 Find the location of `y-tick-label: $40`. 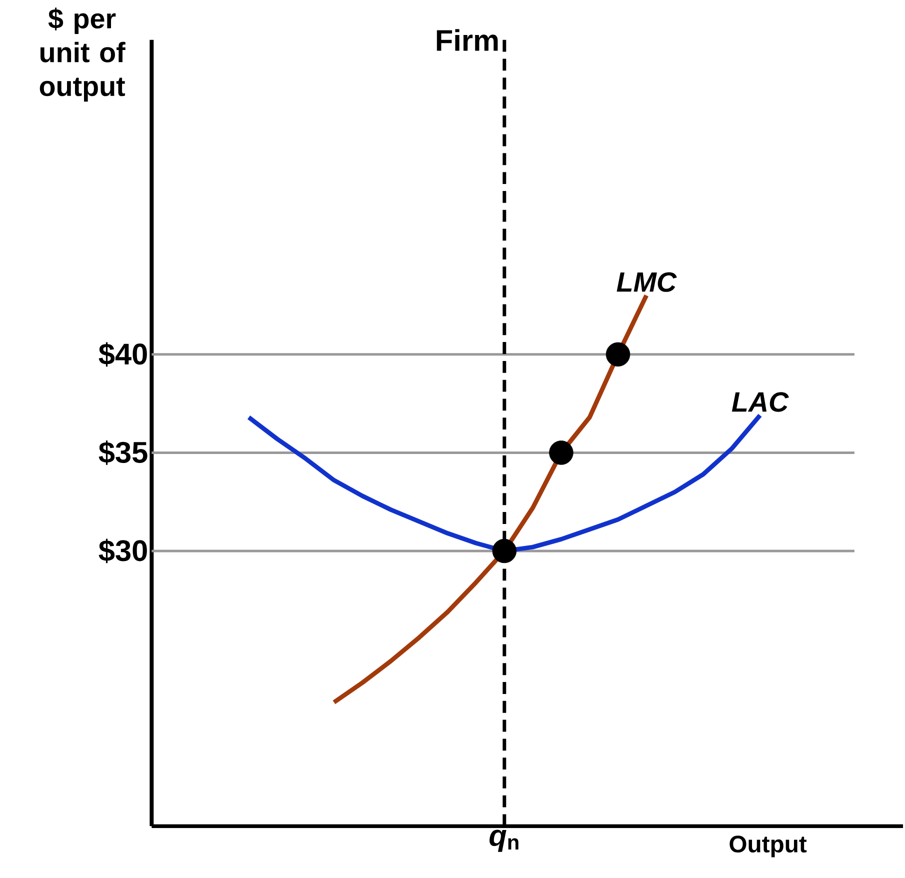

y-tick-label: $40 is located at coordinates (122, 354).